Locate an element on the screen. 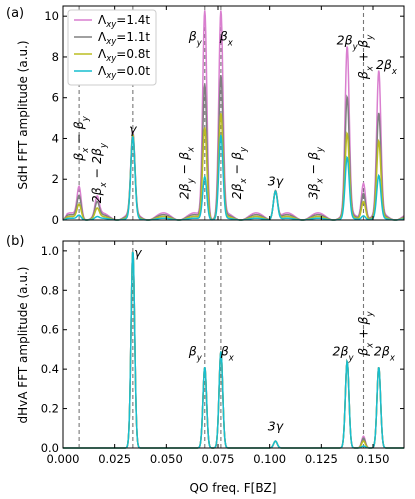  y-tick-label: 0.8 is located at coordinates (50, 290).